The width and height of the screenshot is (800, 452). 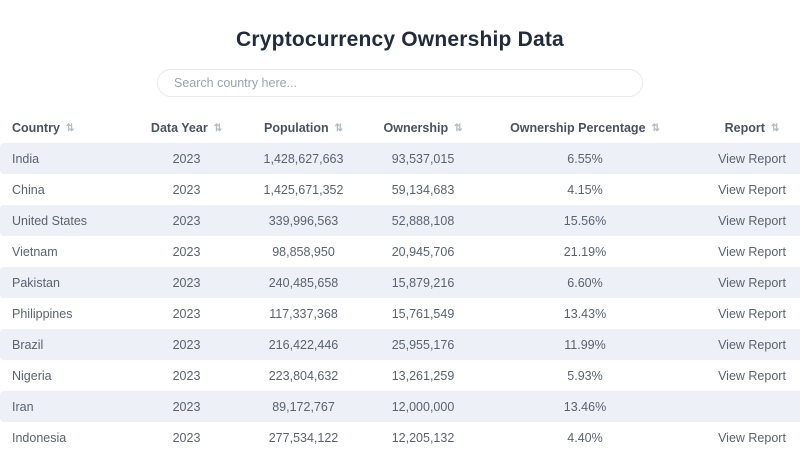 What do you see at coordinates (64, 282) in the screenshot?
I see `cell-country: Pakistan` at bounding box center [64, 282].